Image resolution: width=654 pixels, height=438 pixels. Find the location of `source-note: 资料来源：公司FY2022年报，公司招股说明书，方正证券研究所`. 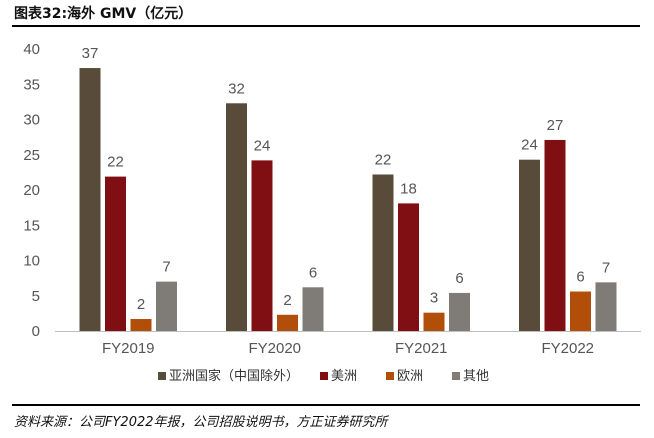

source-note: 资料来源：公司FY2022年报，公司招股说明书，方正证券研究所 is located at coordinates (201, 422).